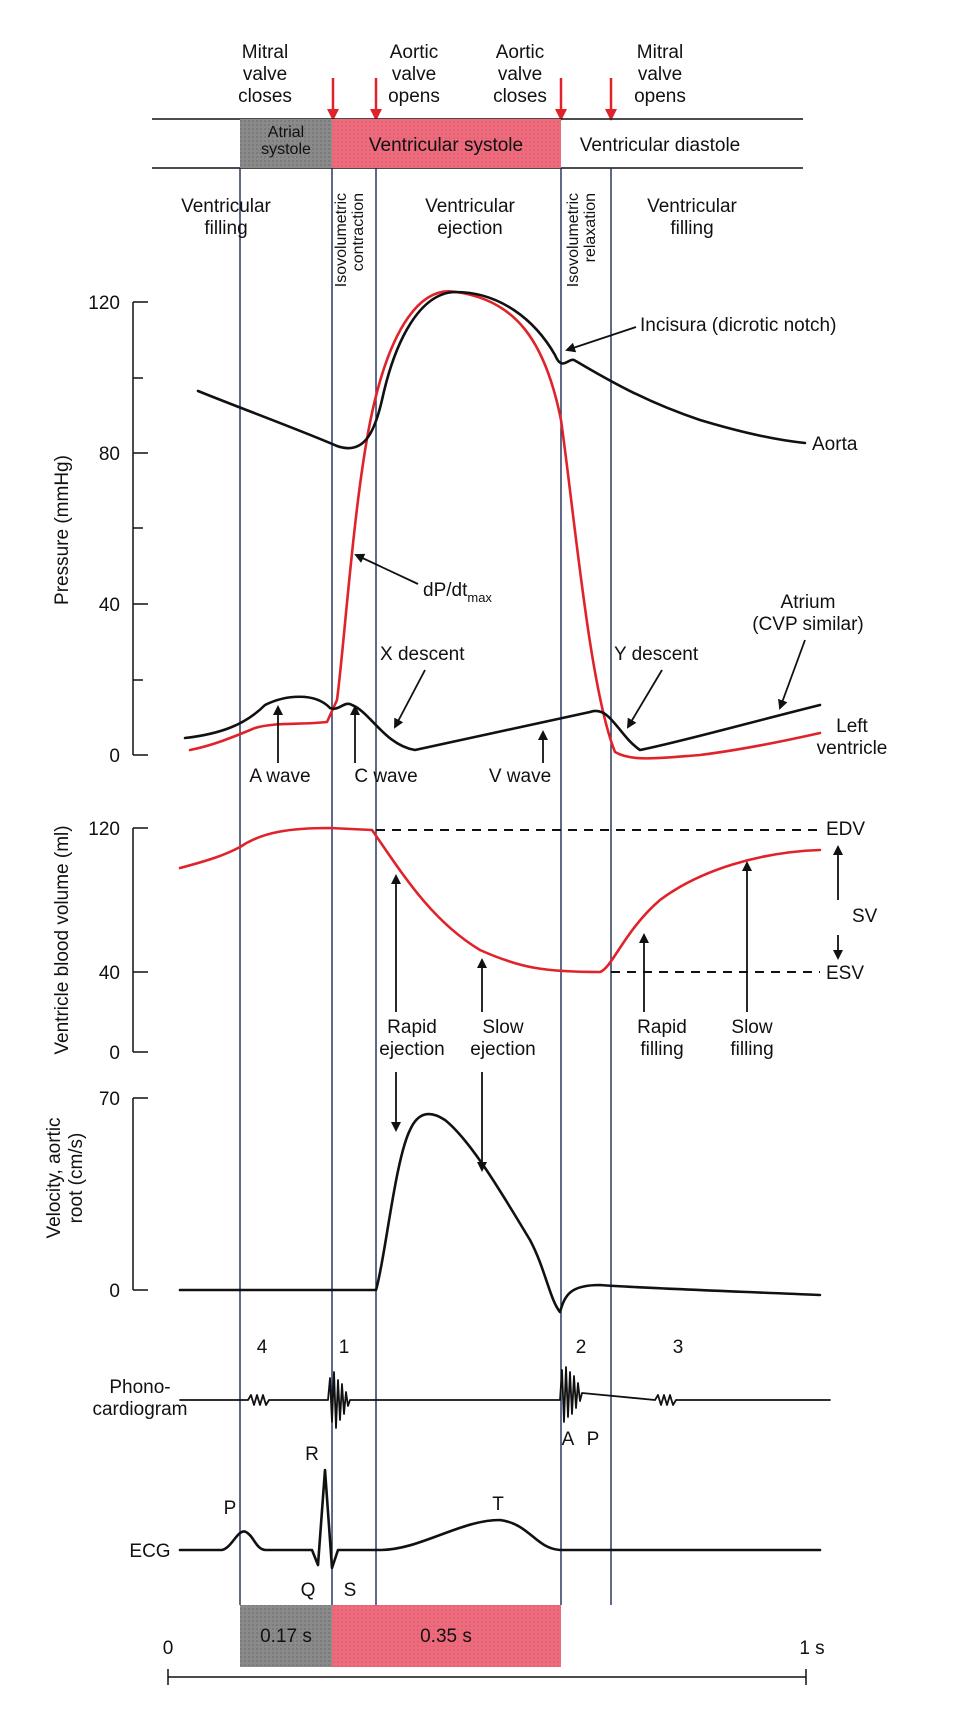 The image size is (972, 1728). What do you see at coordinates (149, 1551) in the screenshot?
I see `ecg-label: ECG` at bounding box center [149, 1551].